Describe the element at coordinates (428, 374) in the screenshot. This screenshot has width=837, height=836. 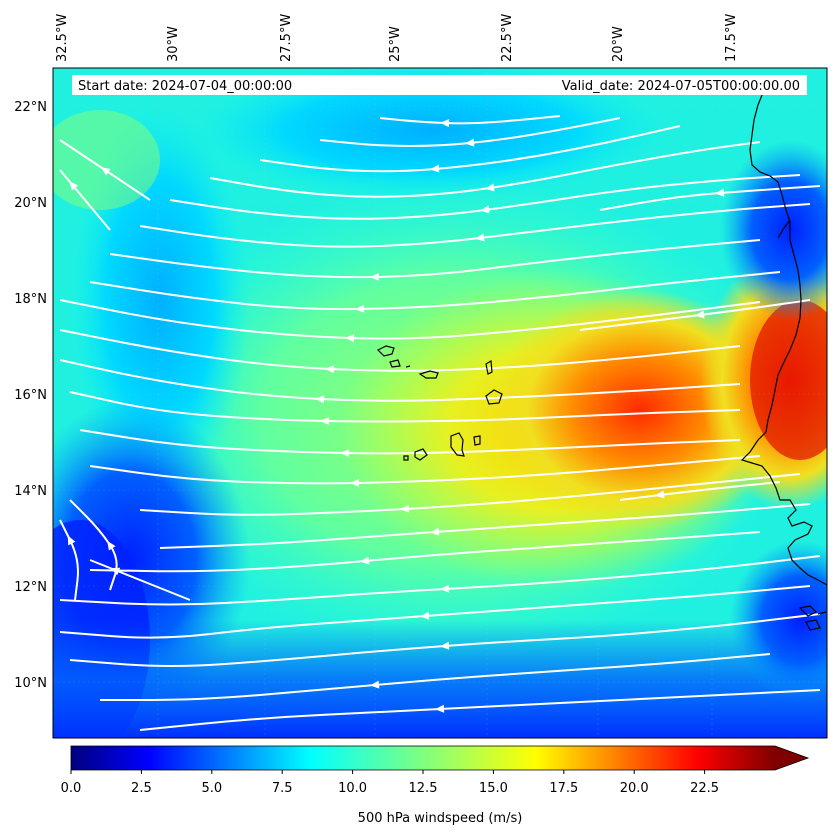
I see `island-sao-nicolau` at that location.